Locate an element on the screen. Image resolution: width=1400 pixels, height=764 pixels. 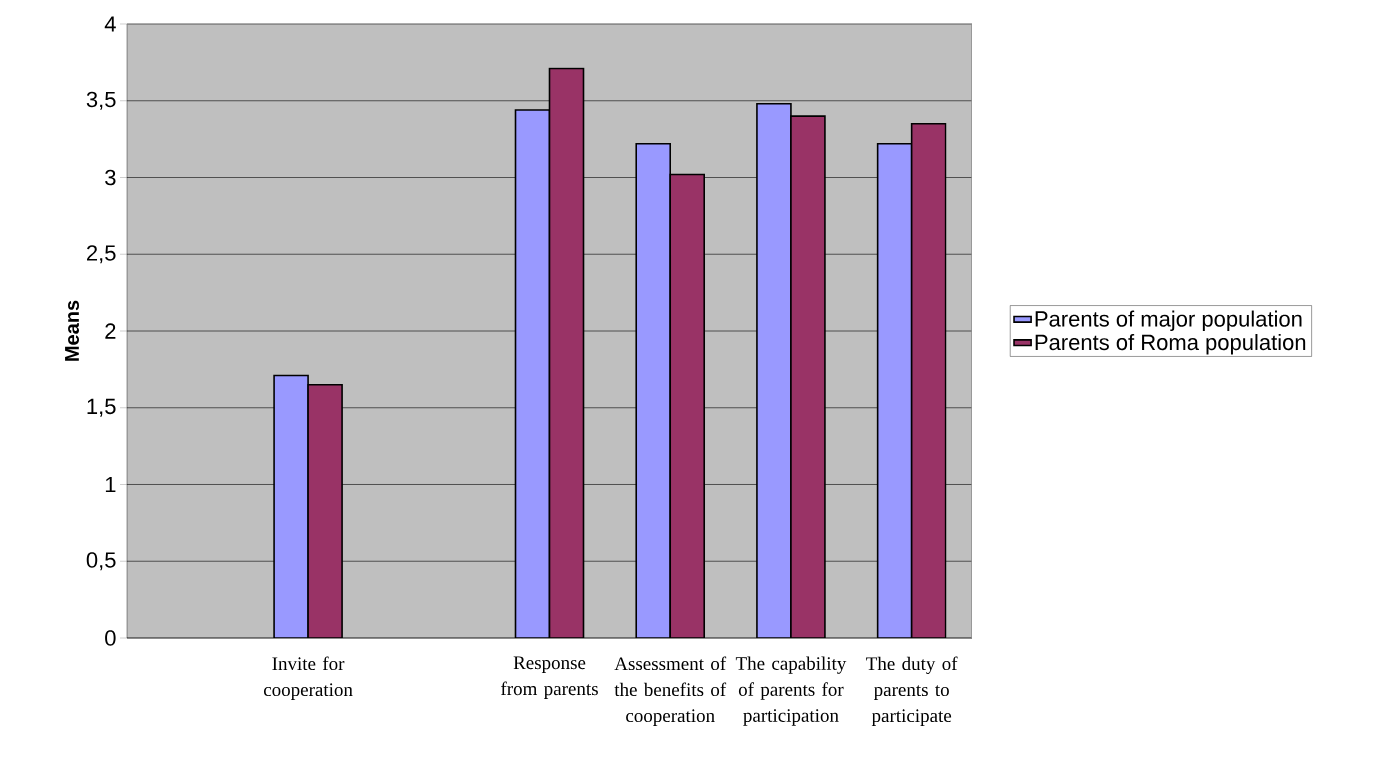
y-tick-label: 1,5 is located at coordinates (101, 407).